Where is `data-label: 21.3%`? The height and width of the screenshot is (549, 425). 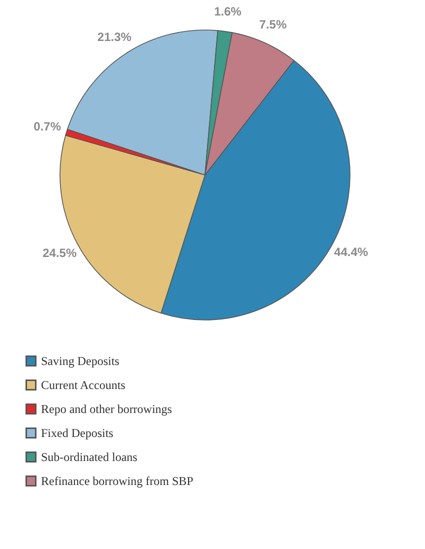 data-label: 21.3% is located at coordinates (114, 37).